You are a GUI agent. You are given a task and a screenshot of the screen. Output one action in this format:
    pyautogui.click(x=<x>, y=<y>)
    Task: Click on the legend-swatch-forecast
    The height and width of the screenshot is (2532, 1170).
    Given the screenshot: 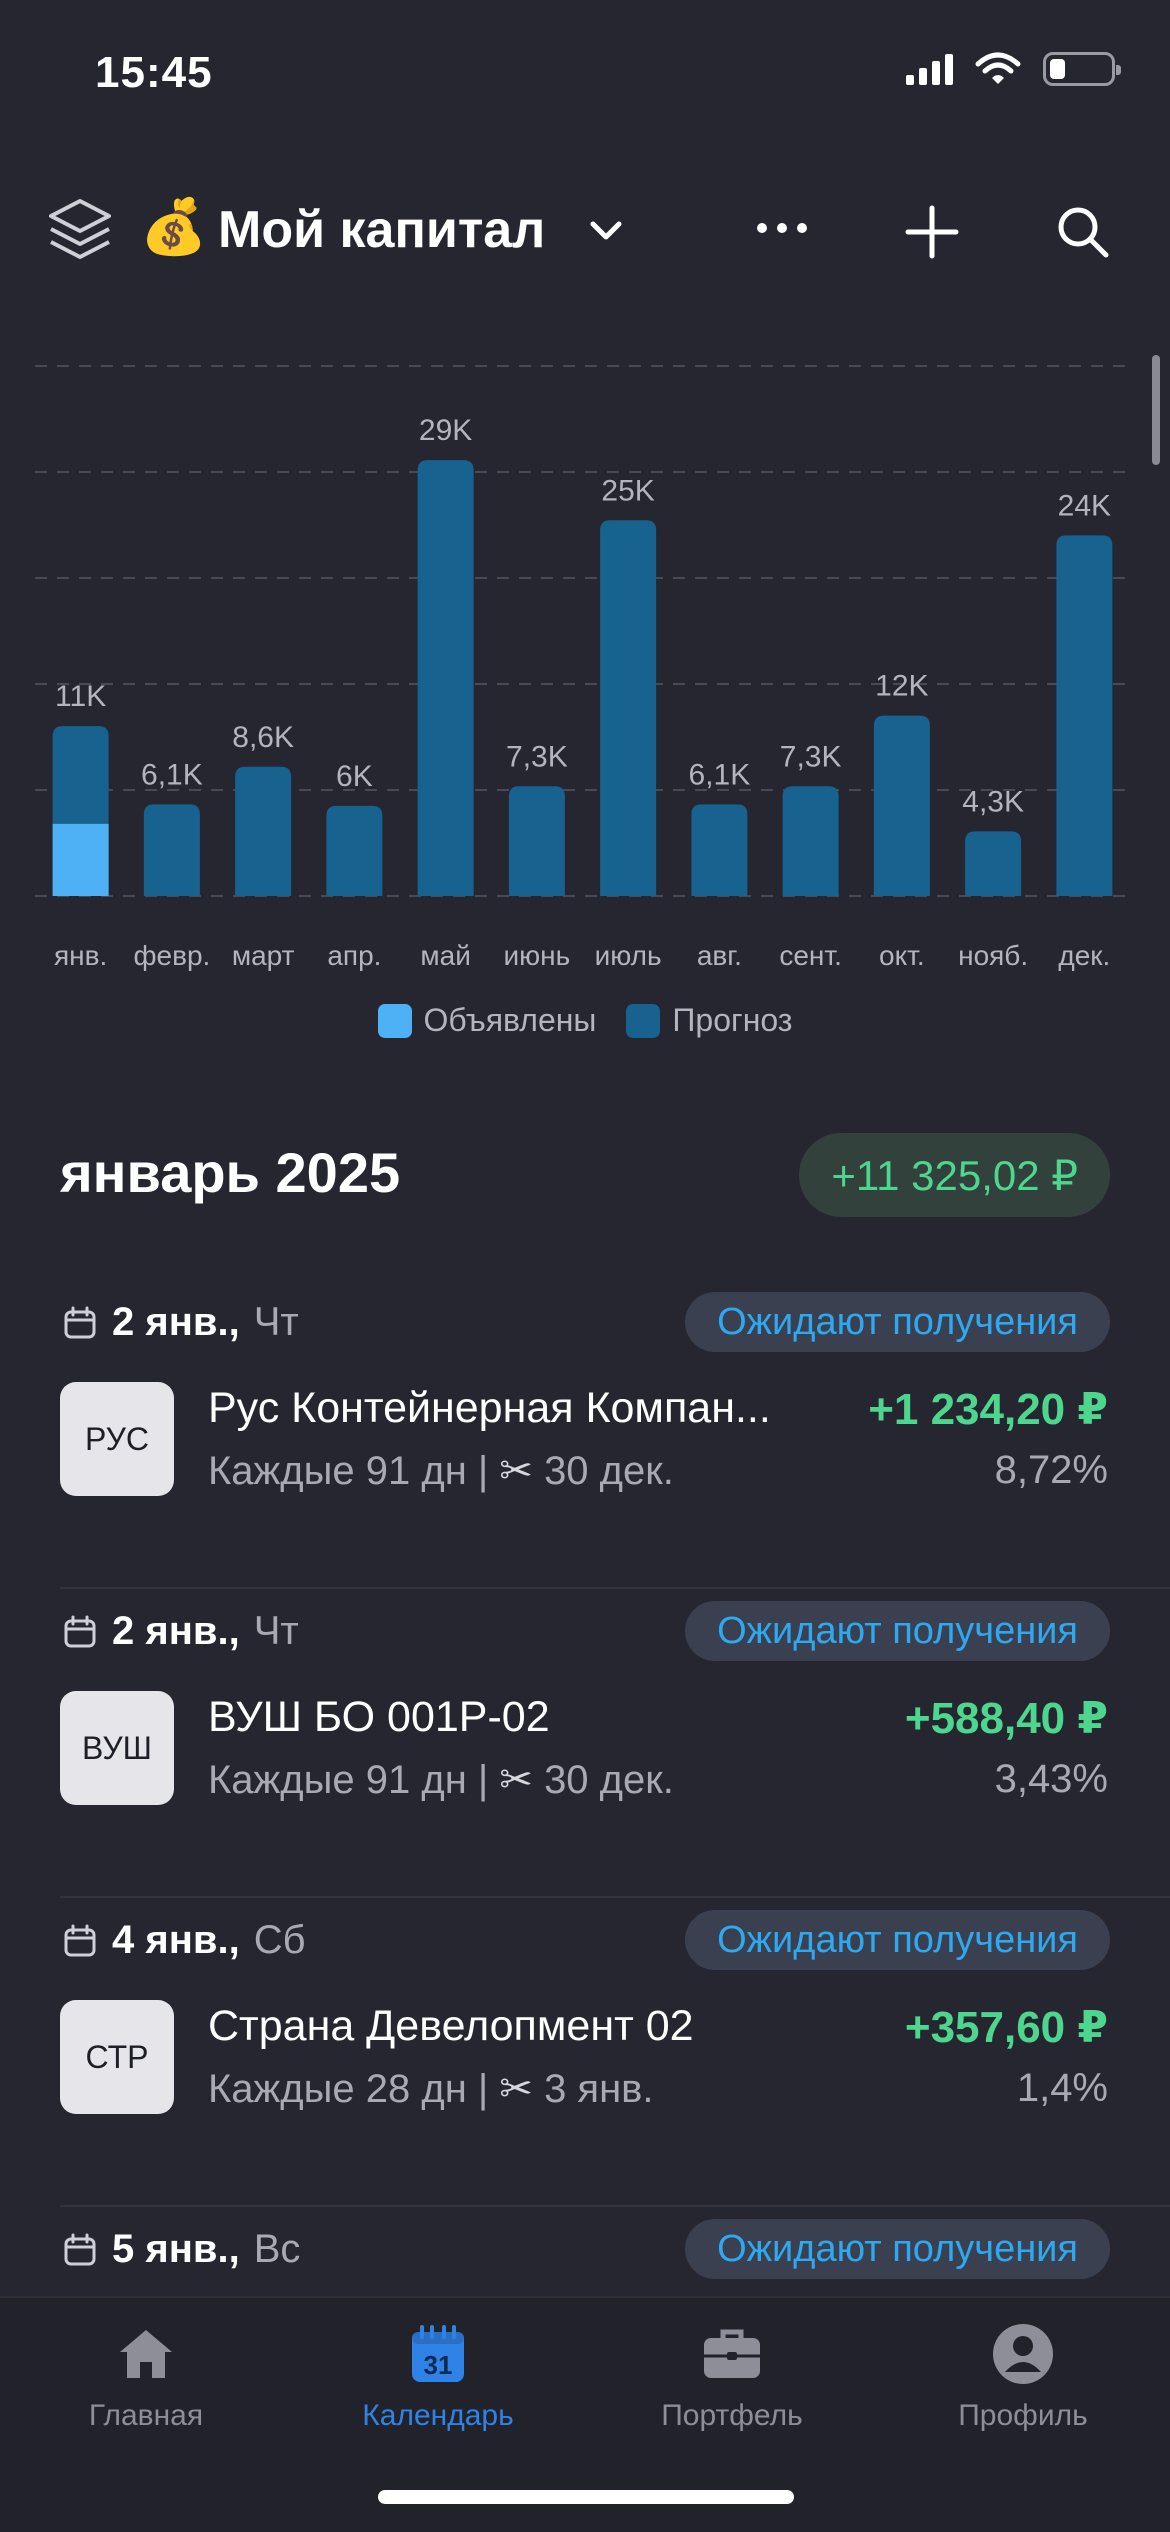 What is the action you would take?
    pyautogui.click(x=643, y=1020)
    